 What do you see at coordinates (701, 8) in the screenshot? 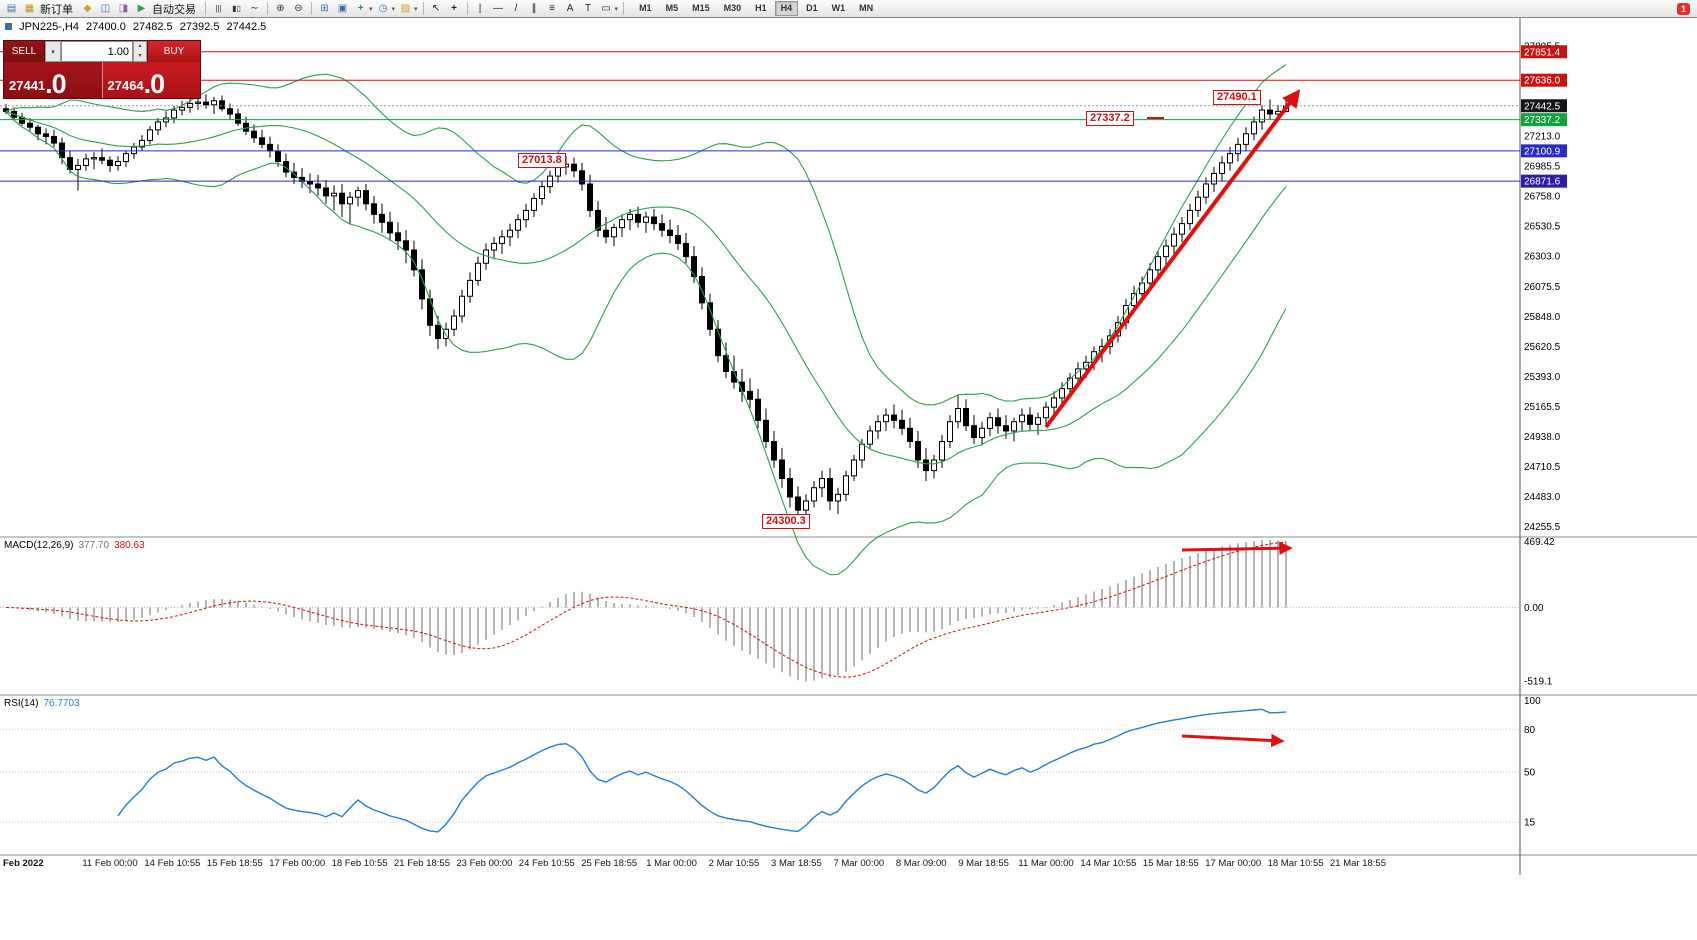
I see `timeframe-m15-button: M15` at bounding box center [701, 8].